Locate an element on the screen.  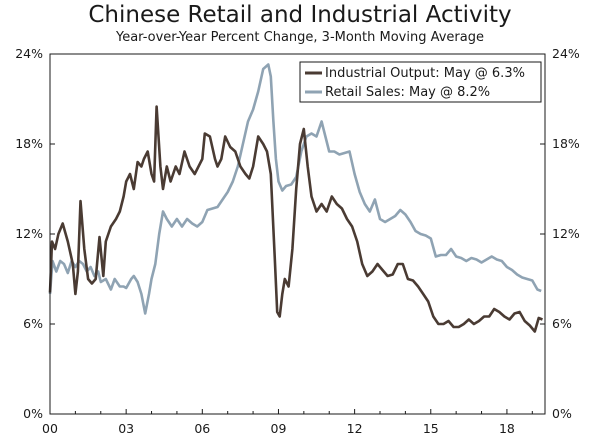
x-tick-label: 18 is located at coordinates (507, 428).